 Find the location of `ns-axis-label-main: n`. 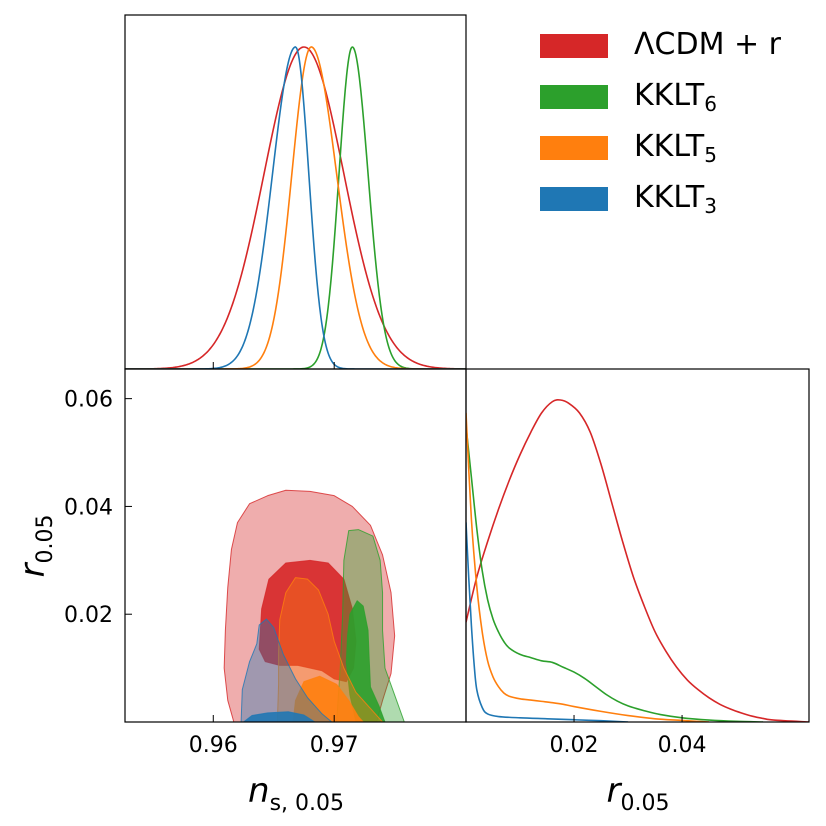

ns-axis-label-main: n is located at coordinates (259, 791).